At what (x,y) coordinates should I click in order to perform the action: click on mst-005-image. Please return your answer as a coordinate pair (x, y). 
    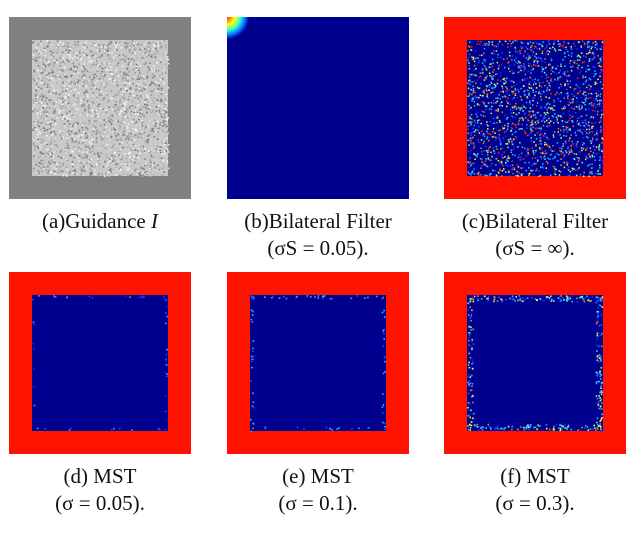
    Looking at the image, I should click on (100, 363).